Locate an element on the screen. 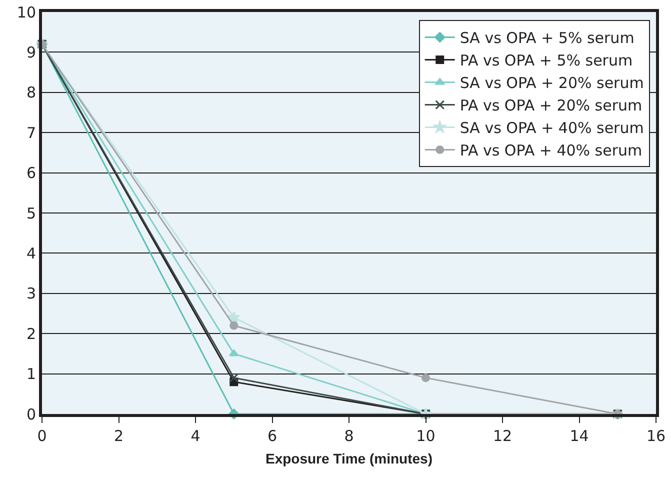 The width and height of the screenshot is (671, 480). y-tick-label: 7 is located at coordinates (31, 133).